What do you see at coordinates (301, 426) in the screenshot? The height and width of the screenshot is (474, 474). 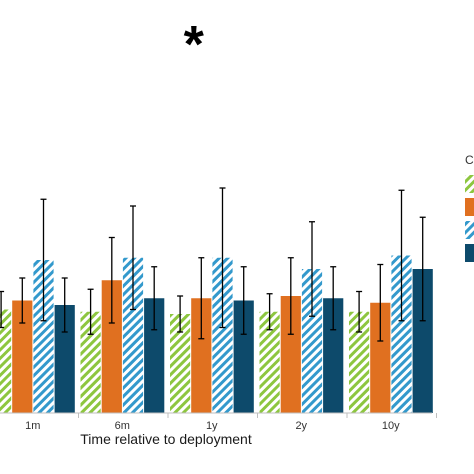 I see `x-tick-label-2y: 2y` at bounding box center [301, 426].